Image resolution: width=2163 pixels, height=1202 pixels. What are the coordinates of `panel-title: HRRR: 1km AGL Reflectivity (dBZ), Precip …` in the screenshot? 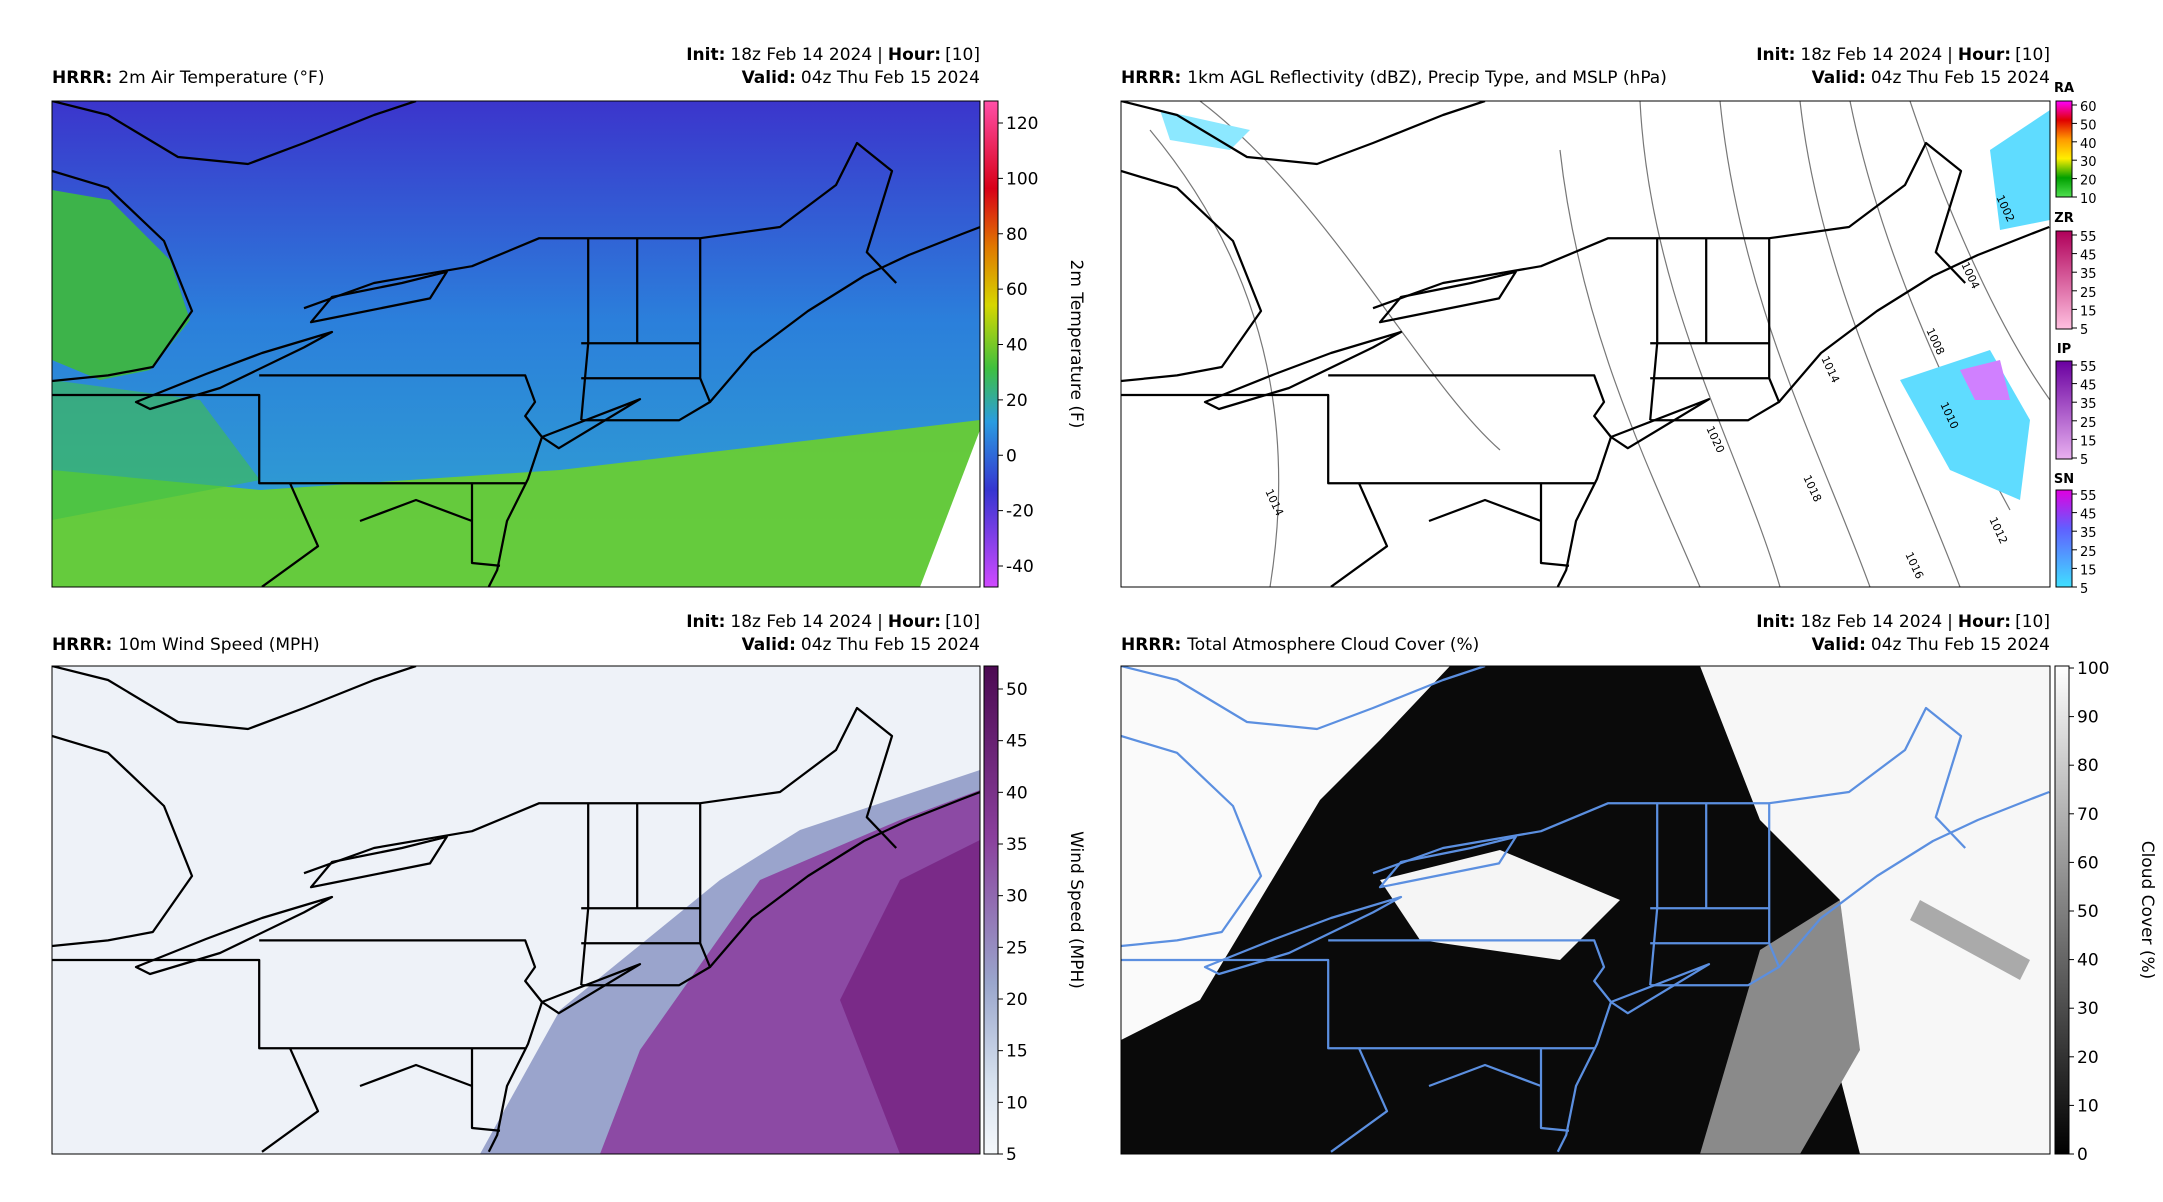 It's located at (1394, 78).